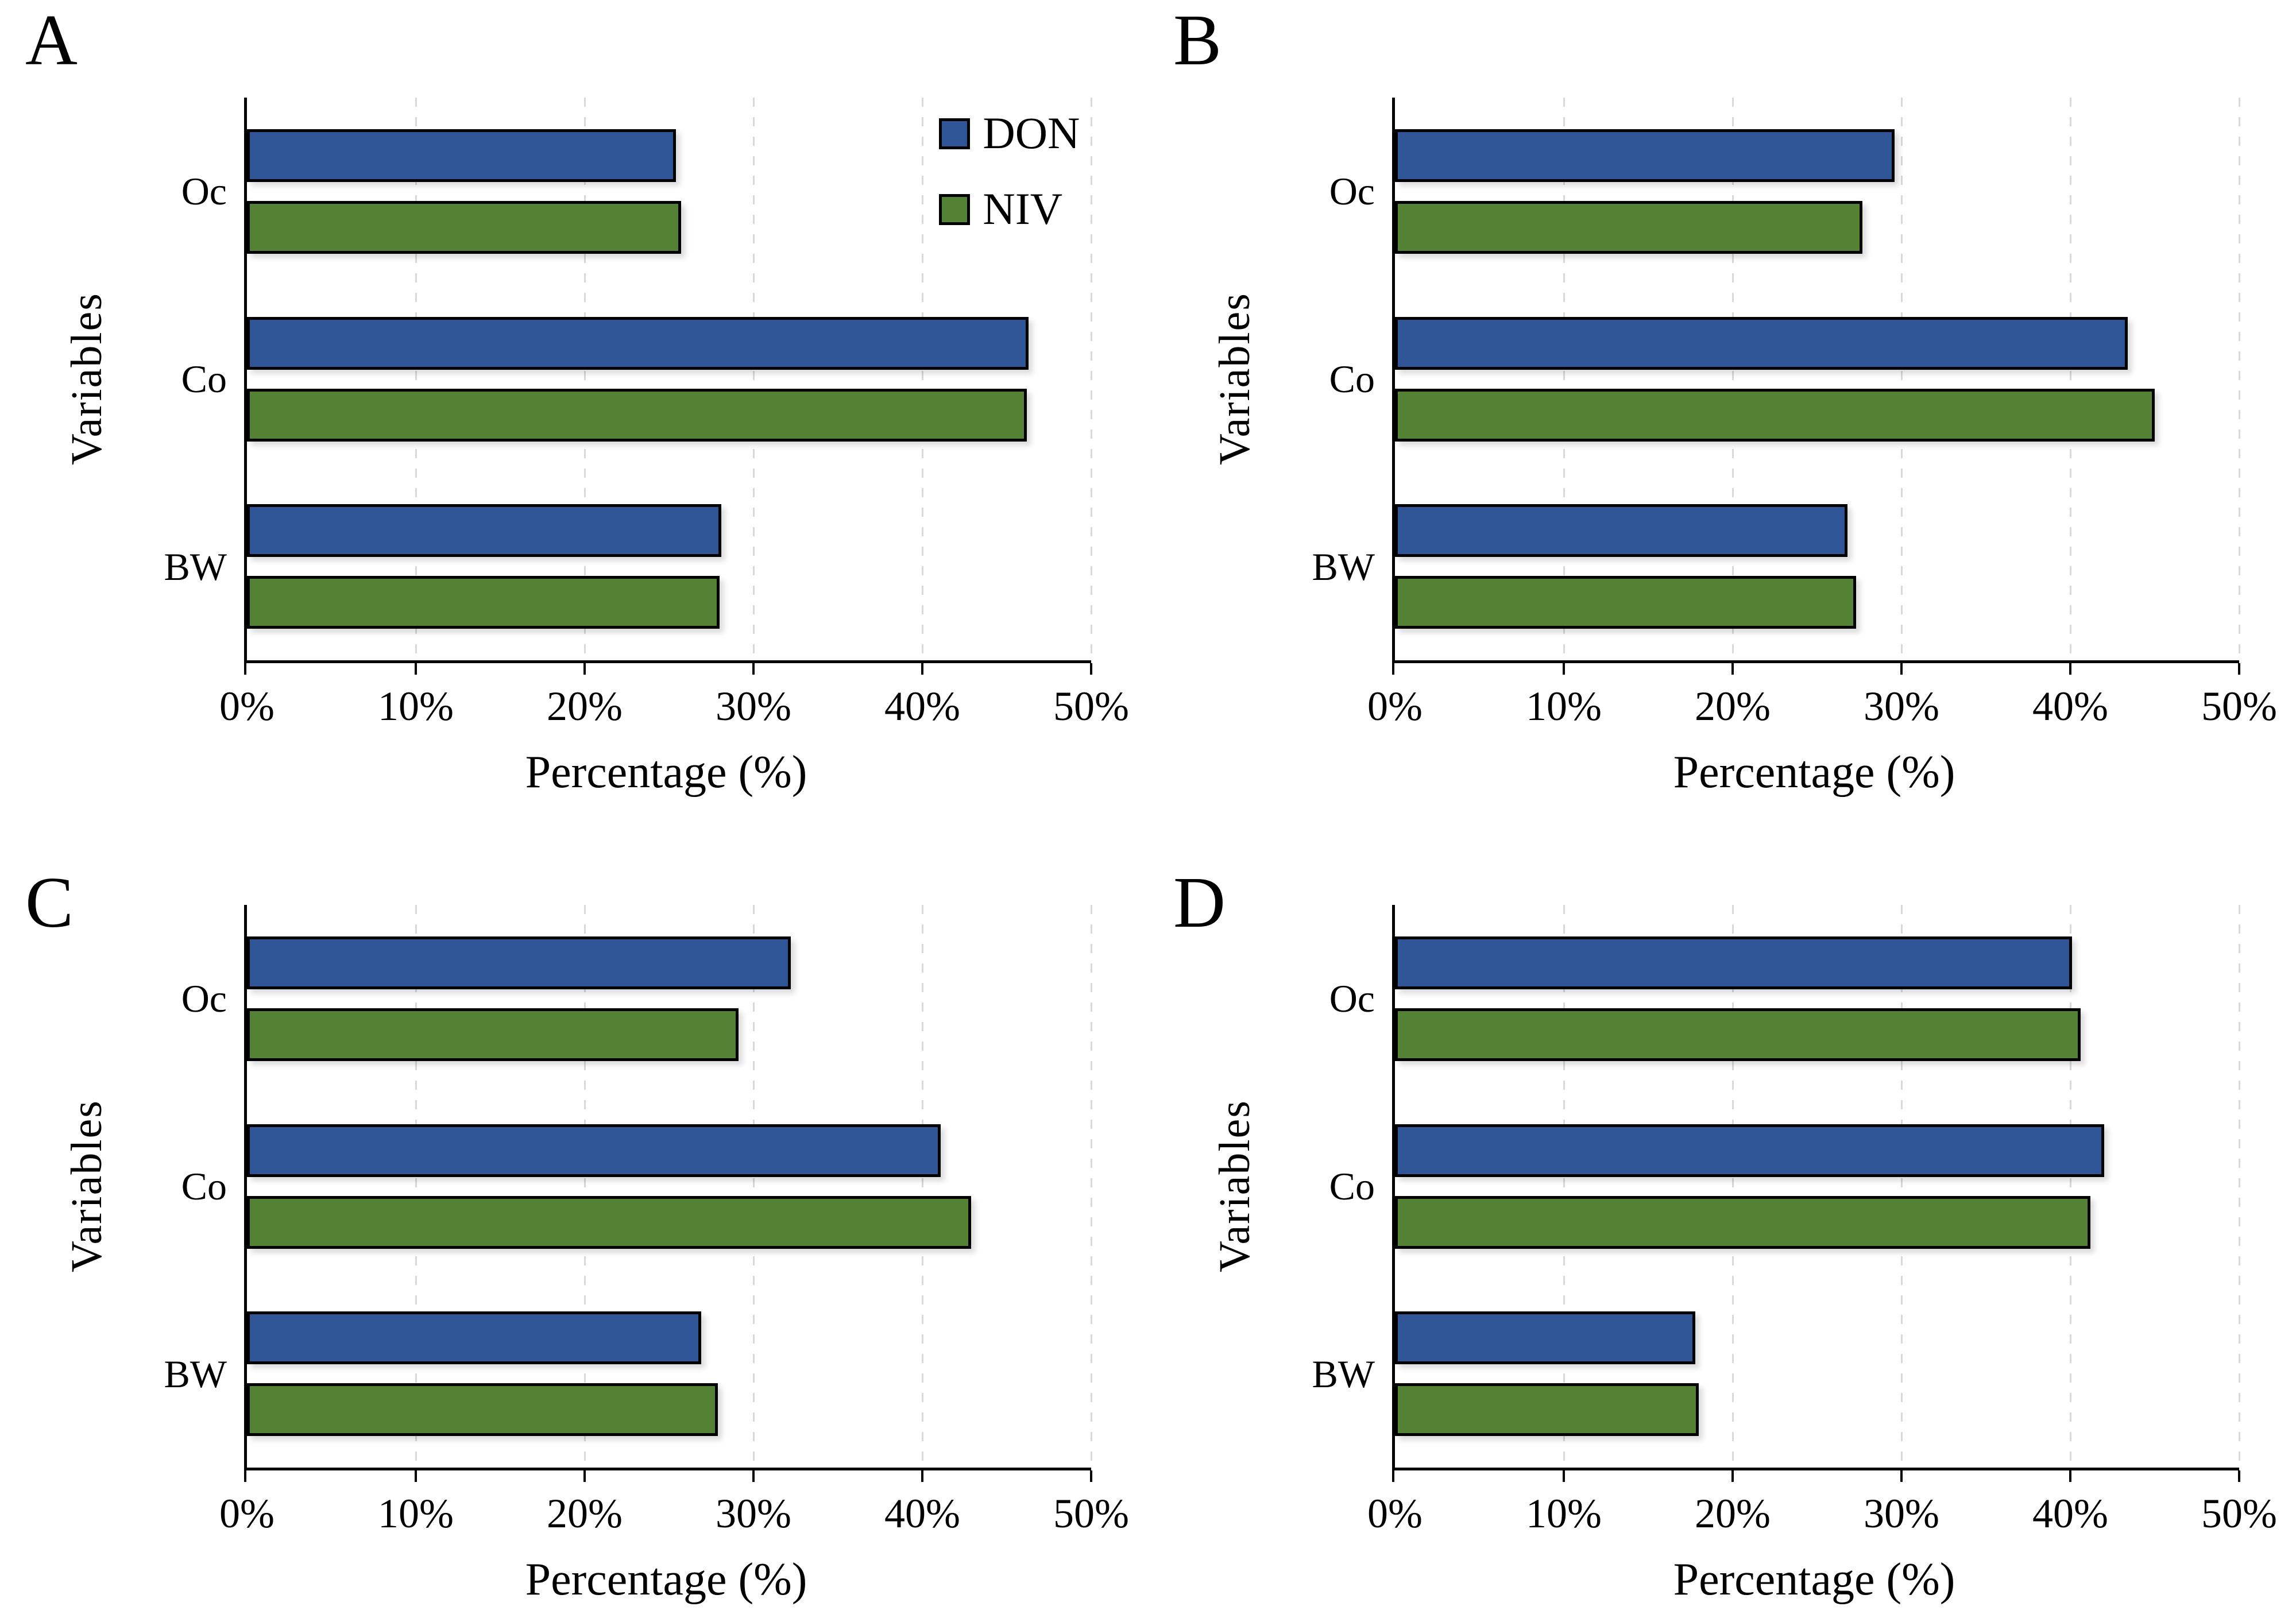 The image size is (2296, 1614). Describe the element at coordinates (51, 40) in the screenshot. I see `panel-letter-A: A` at that location.